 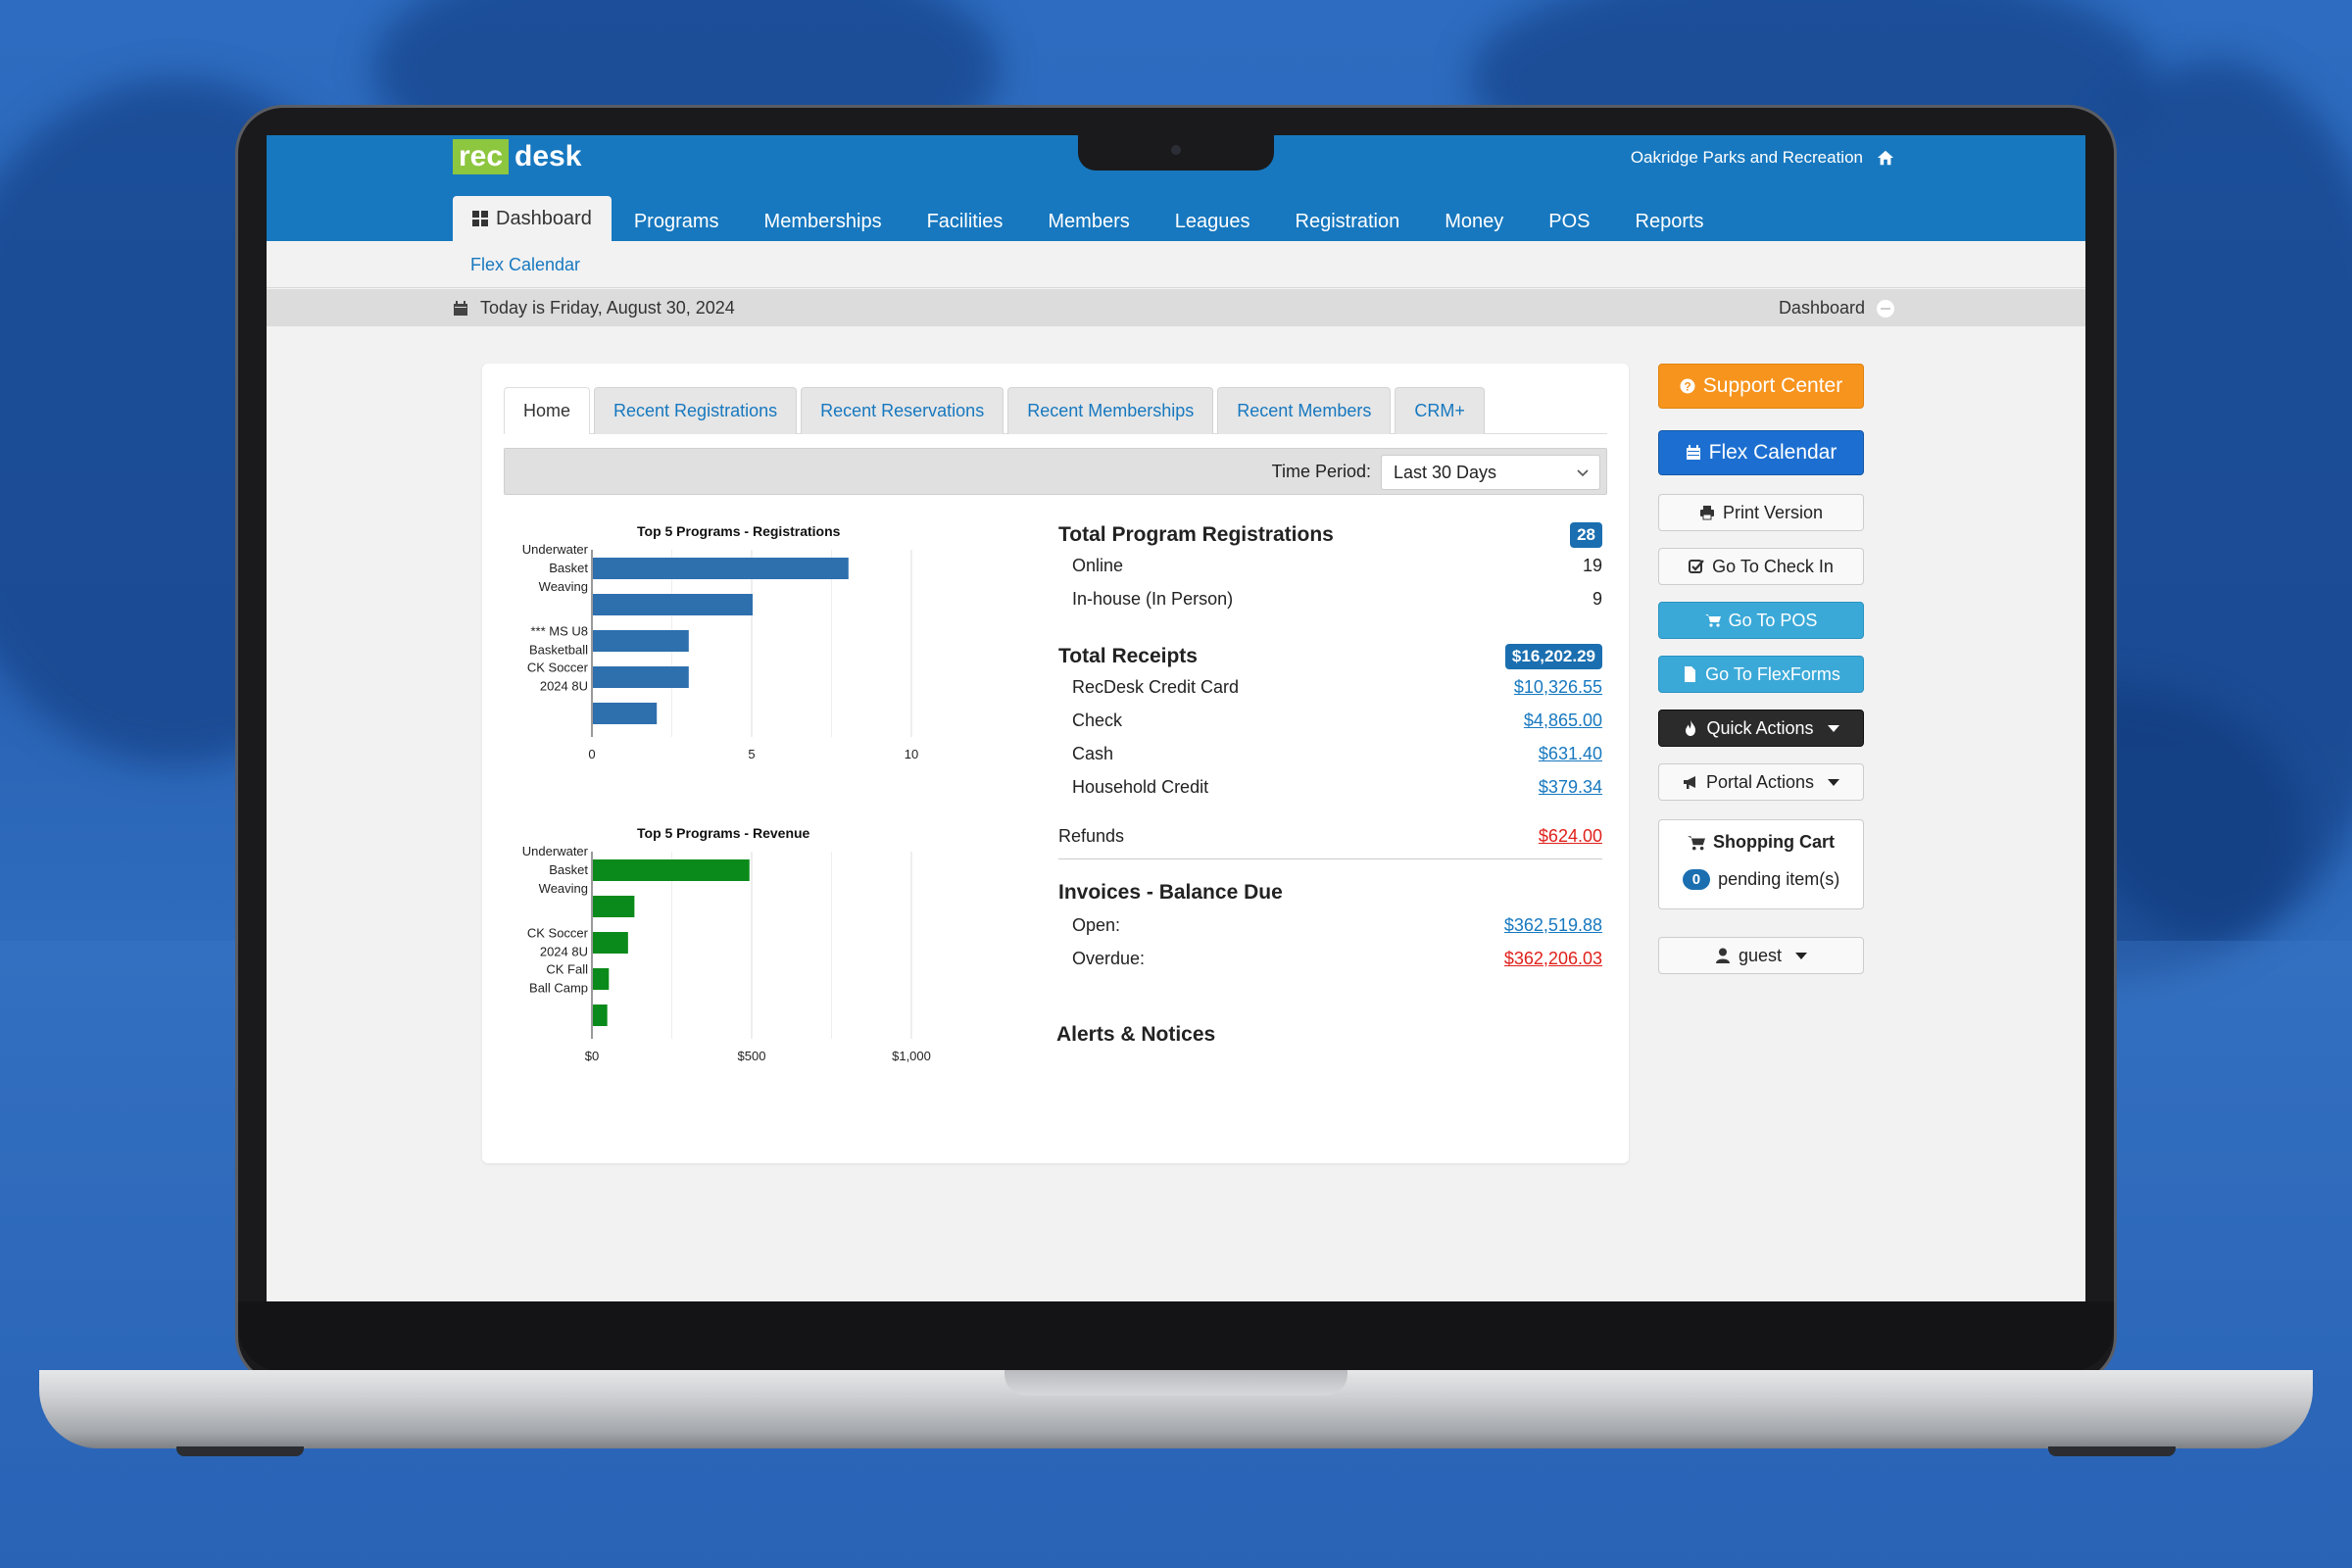 What do you see at coordinates (1474, 221) in the screenshot?
I see `nav-money: Money` at bounding box center [1474, 221].